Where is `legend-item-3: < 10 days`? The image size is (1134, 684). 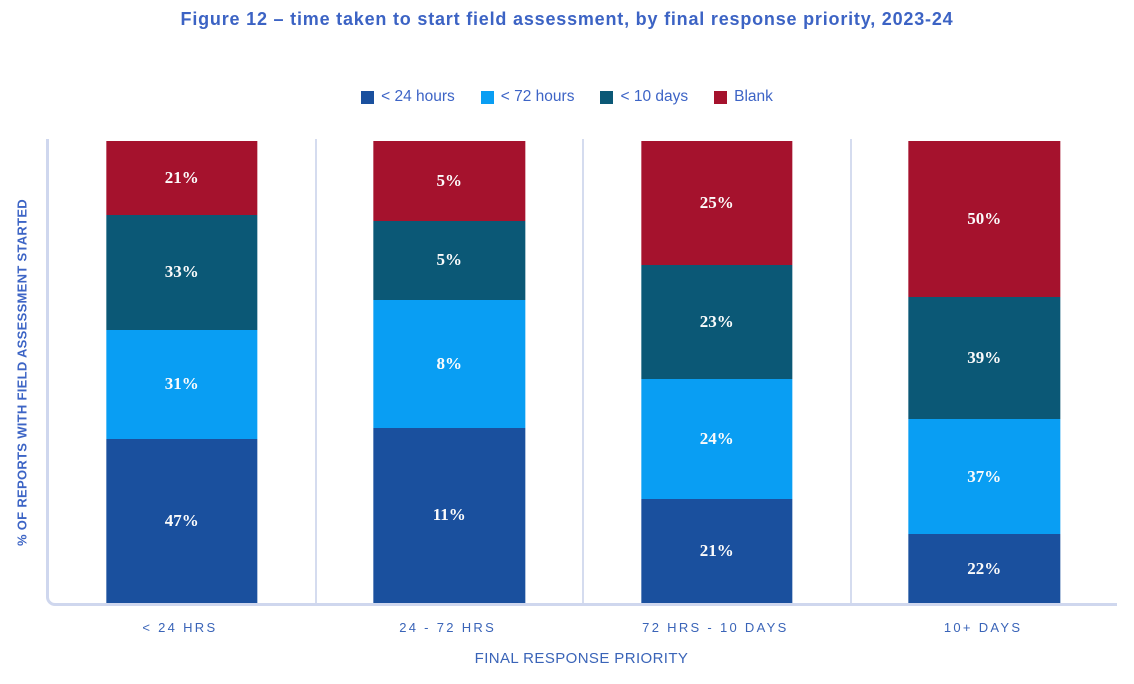
legend-item-3: < 10 days is located at coordinates (644, 97).